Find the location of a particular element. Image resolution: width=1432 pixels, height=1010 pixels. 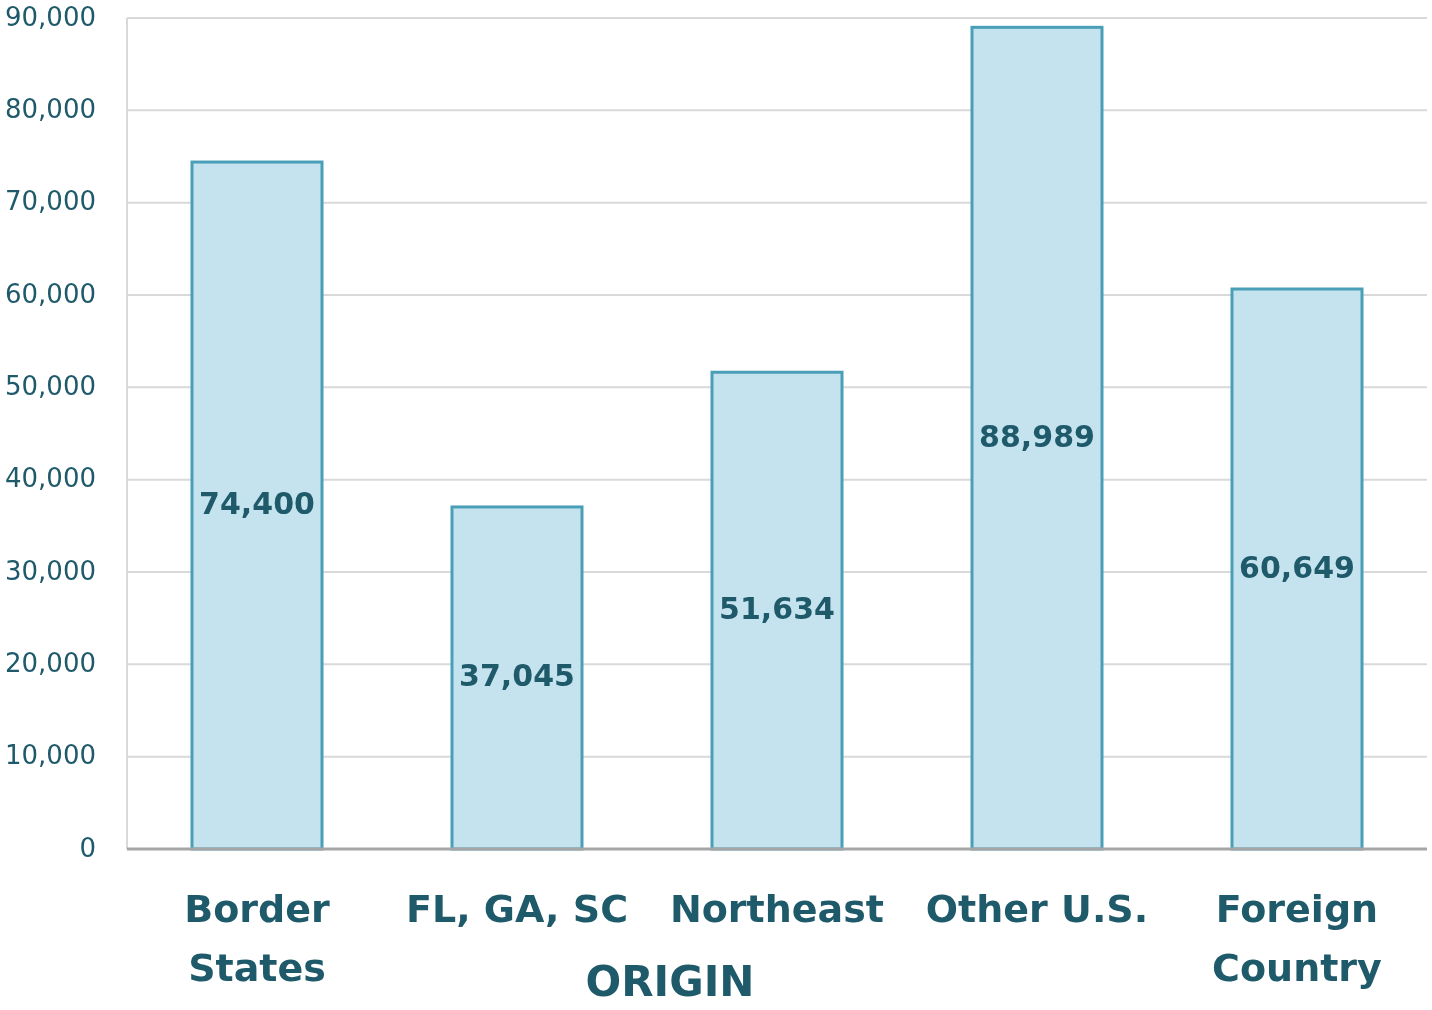

data-label: 60,649 is located at coordinates (1297, 567).